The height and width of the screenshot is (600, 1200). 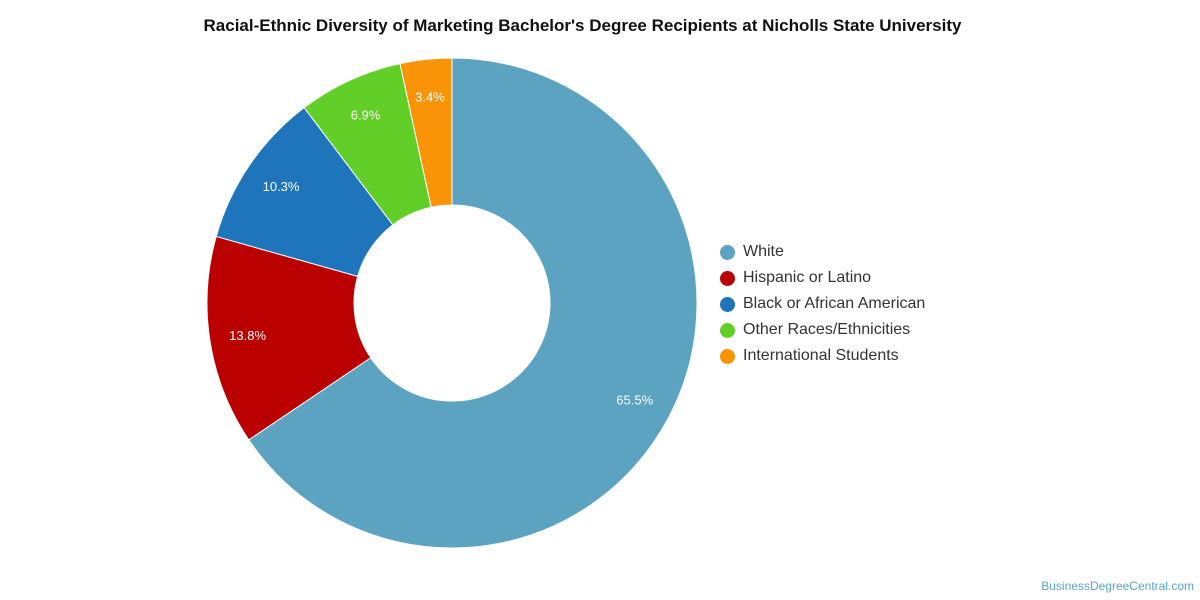 What do you see at coordinates (822, 252) in the screenshot?
I see `legend-item: White` at bounding box center [822, 252].